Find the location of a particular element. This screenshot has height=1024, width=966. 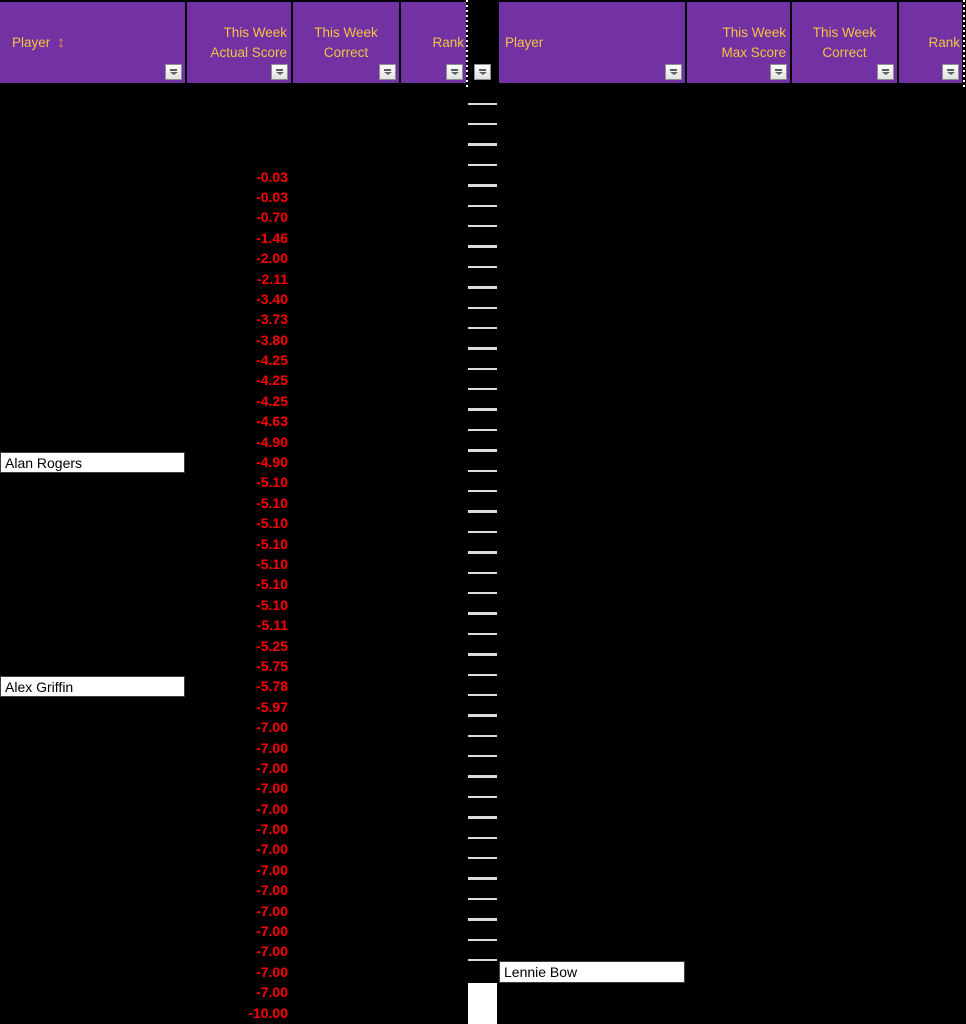

player-name-cell: Alan Rogers is located at coordinates (92, 462).